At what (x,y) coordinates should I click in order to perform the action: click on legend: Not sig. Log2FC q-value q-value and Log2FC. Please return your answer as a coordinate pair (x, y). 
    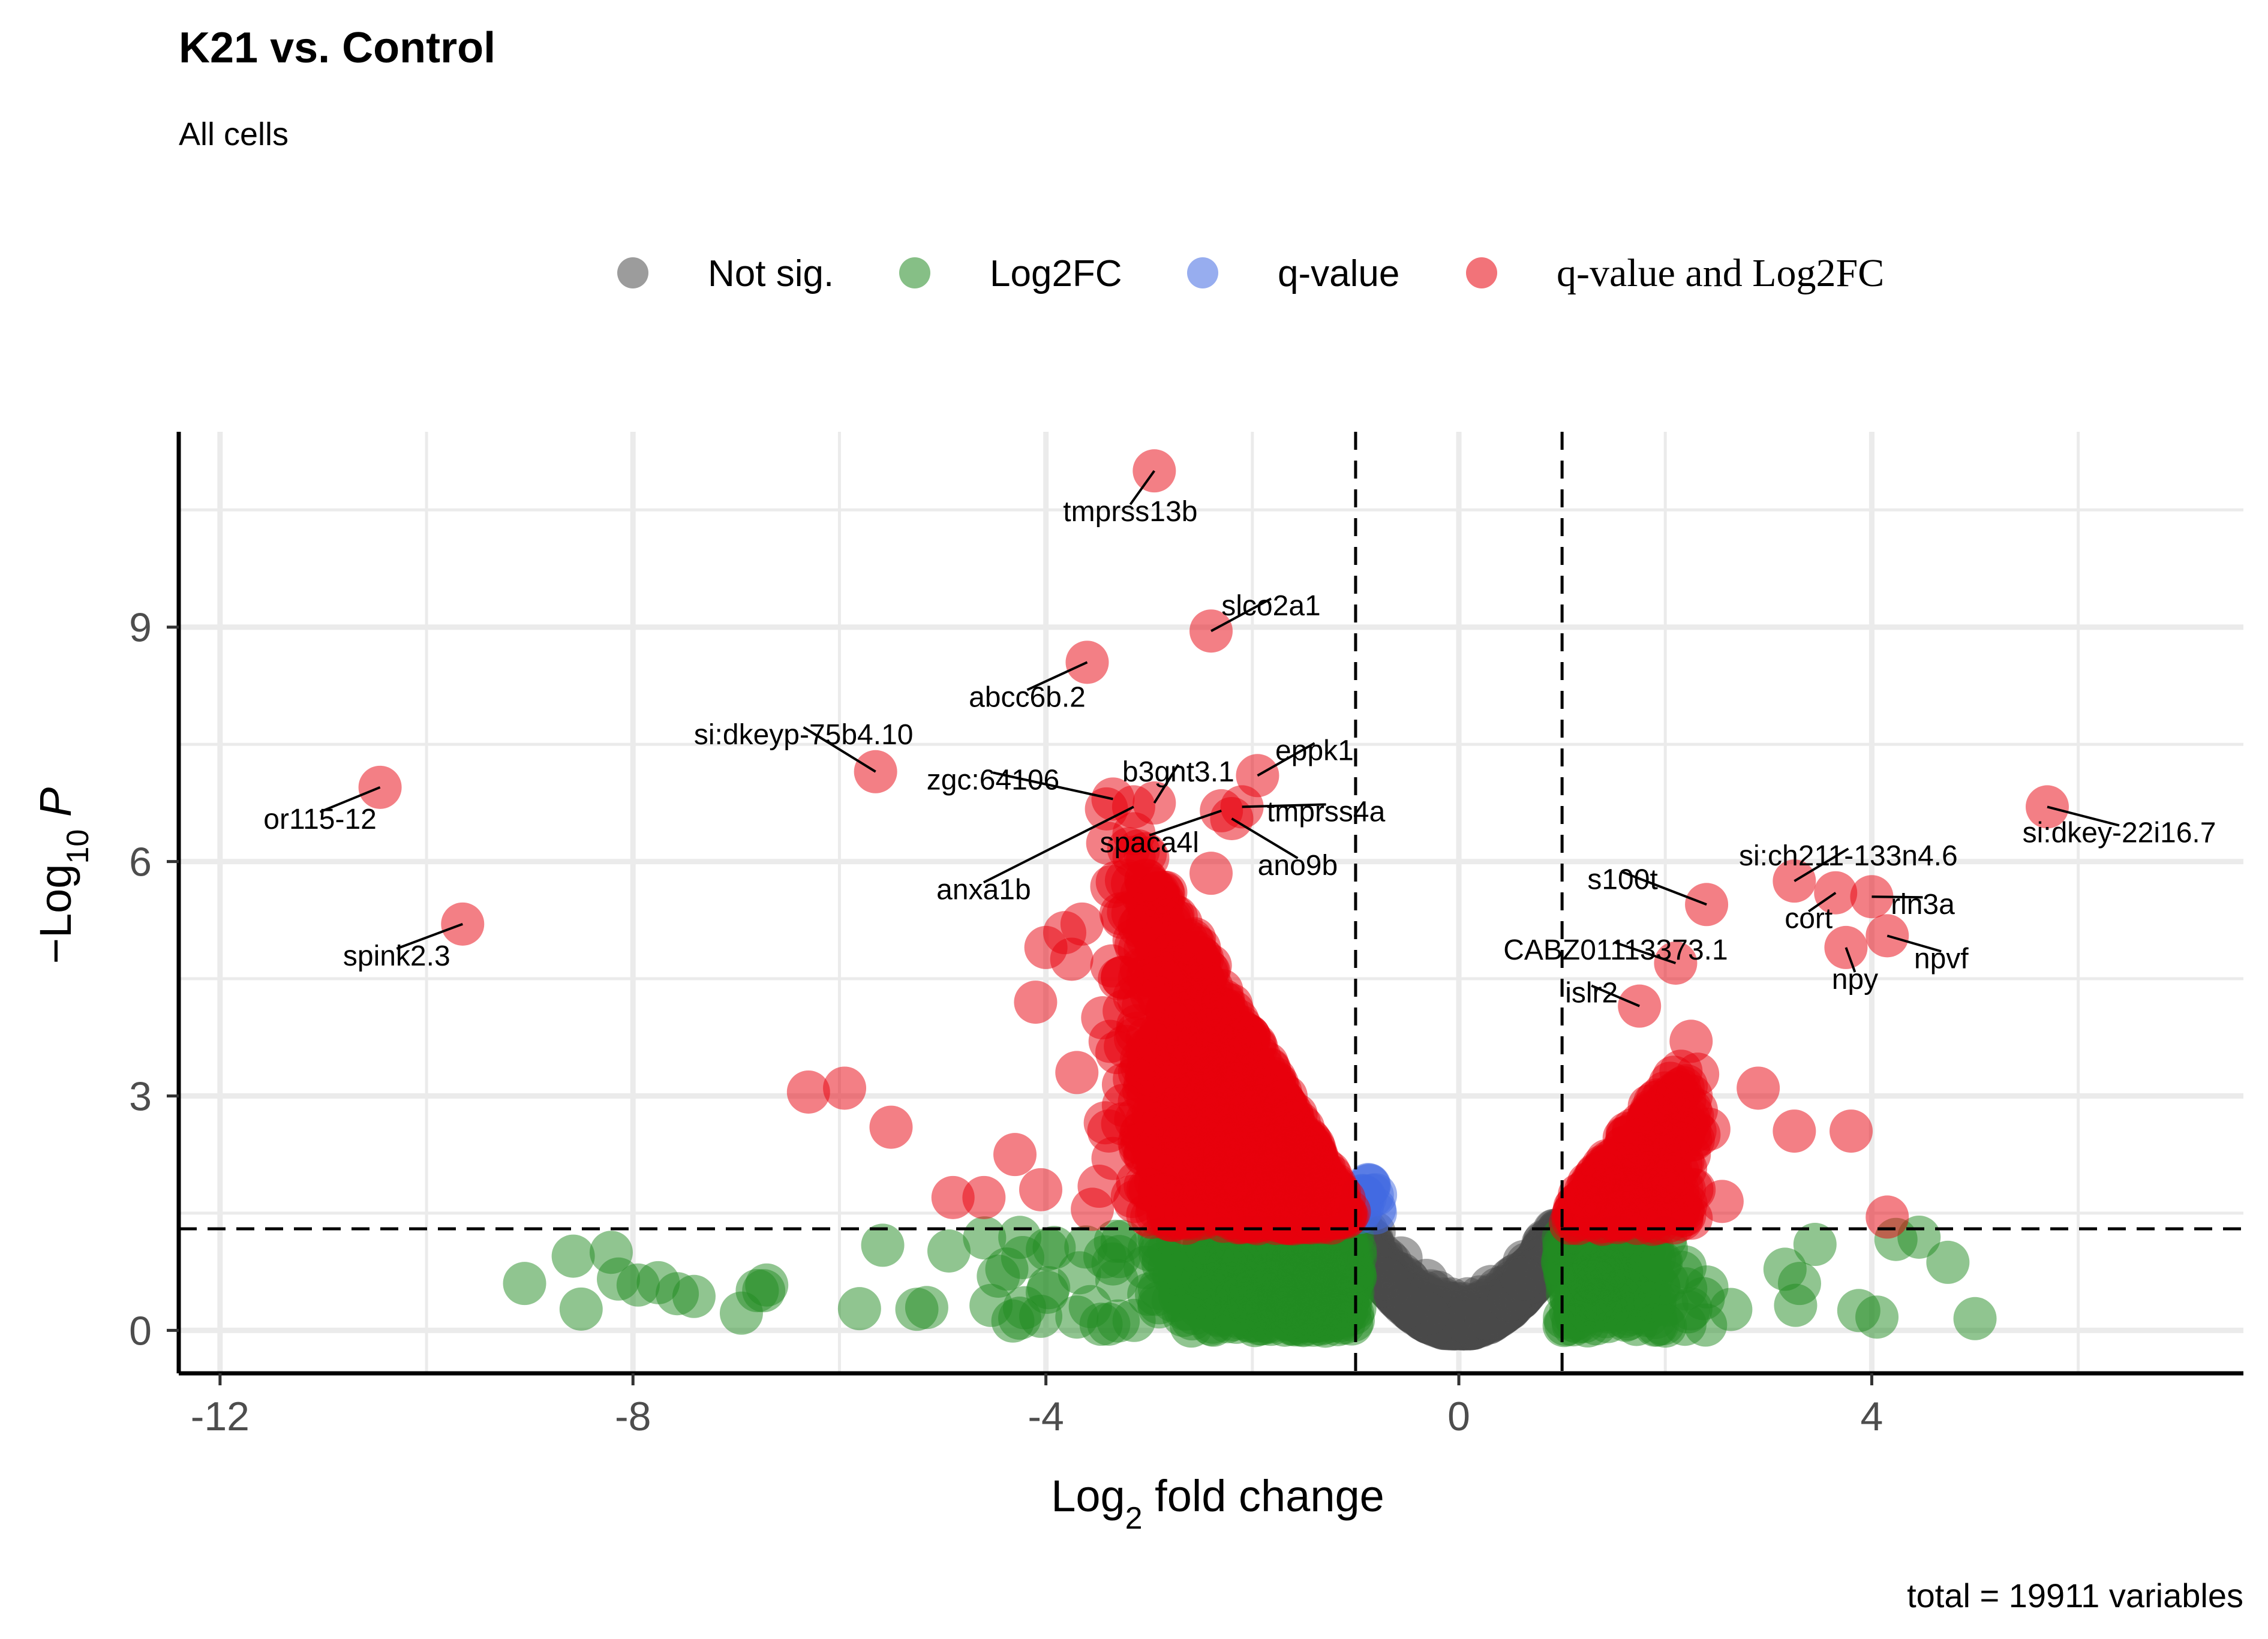
    Looking at the image, I should click on (1250, 273).